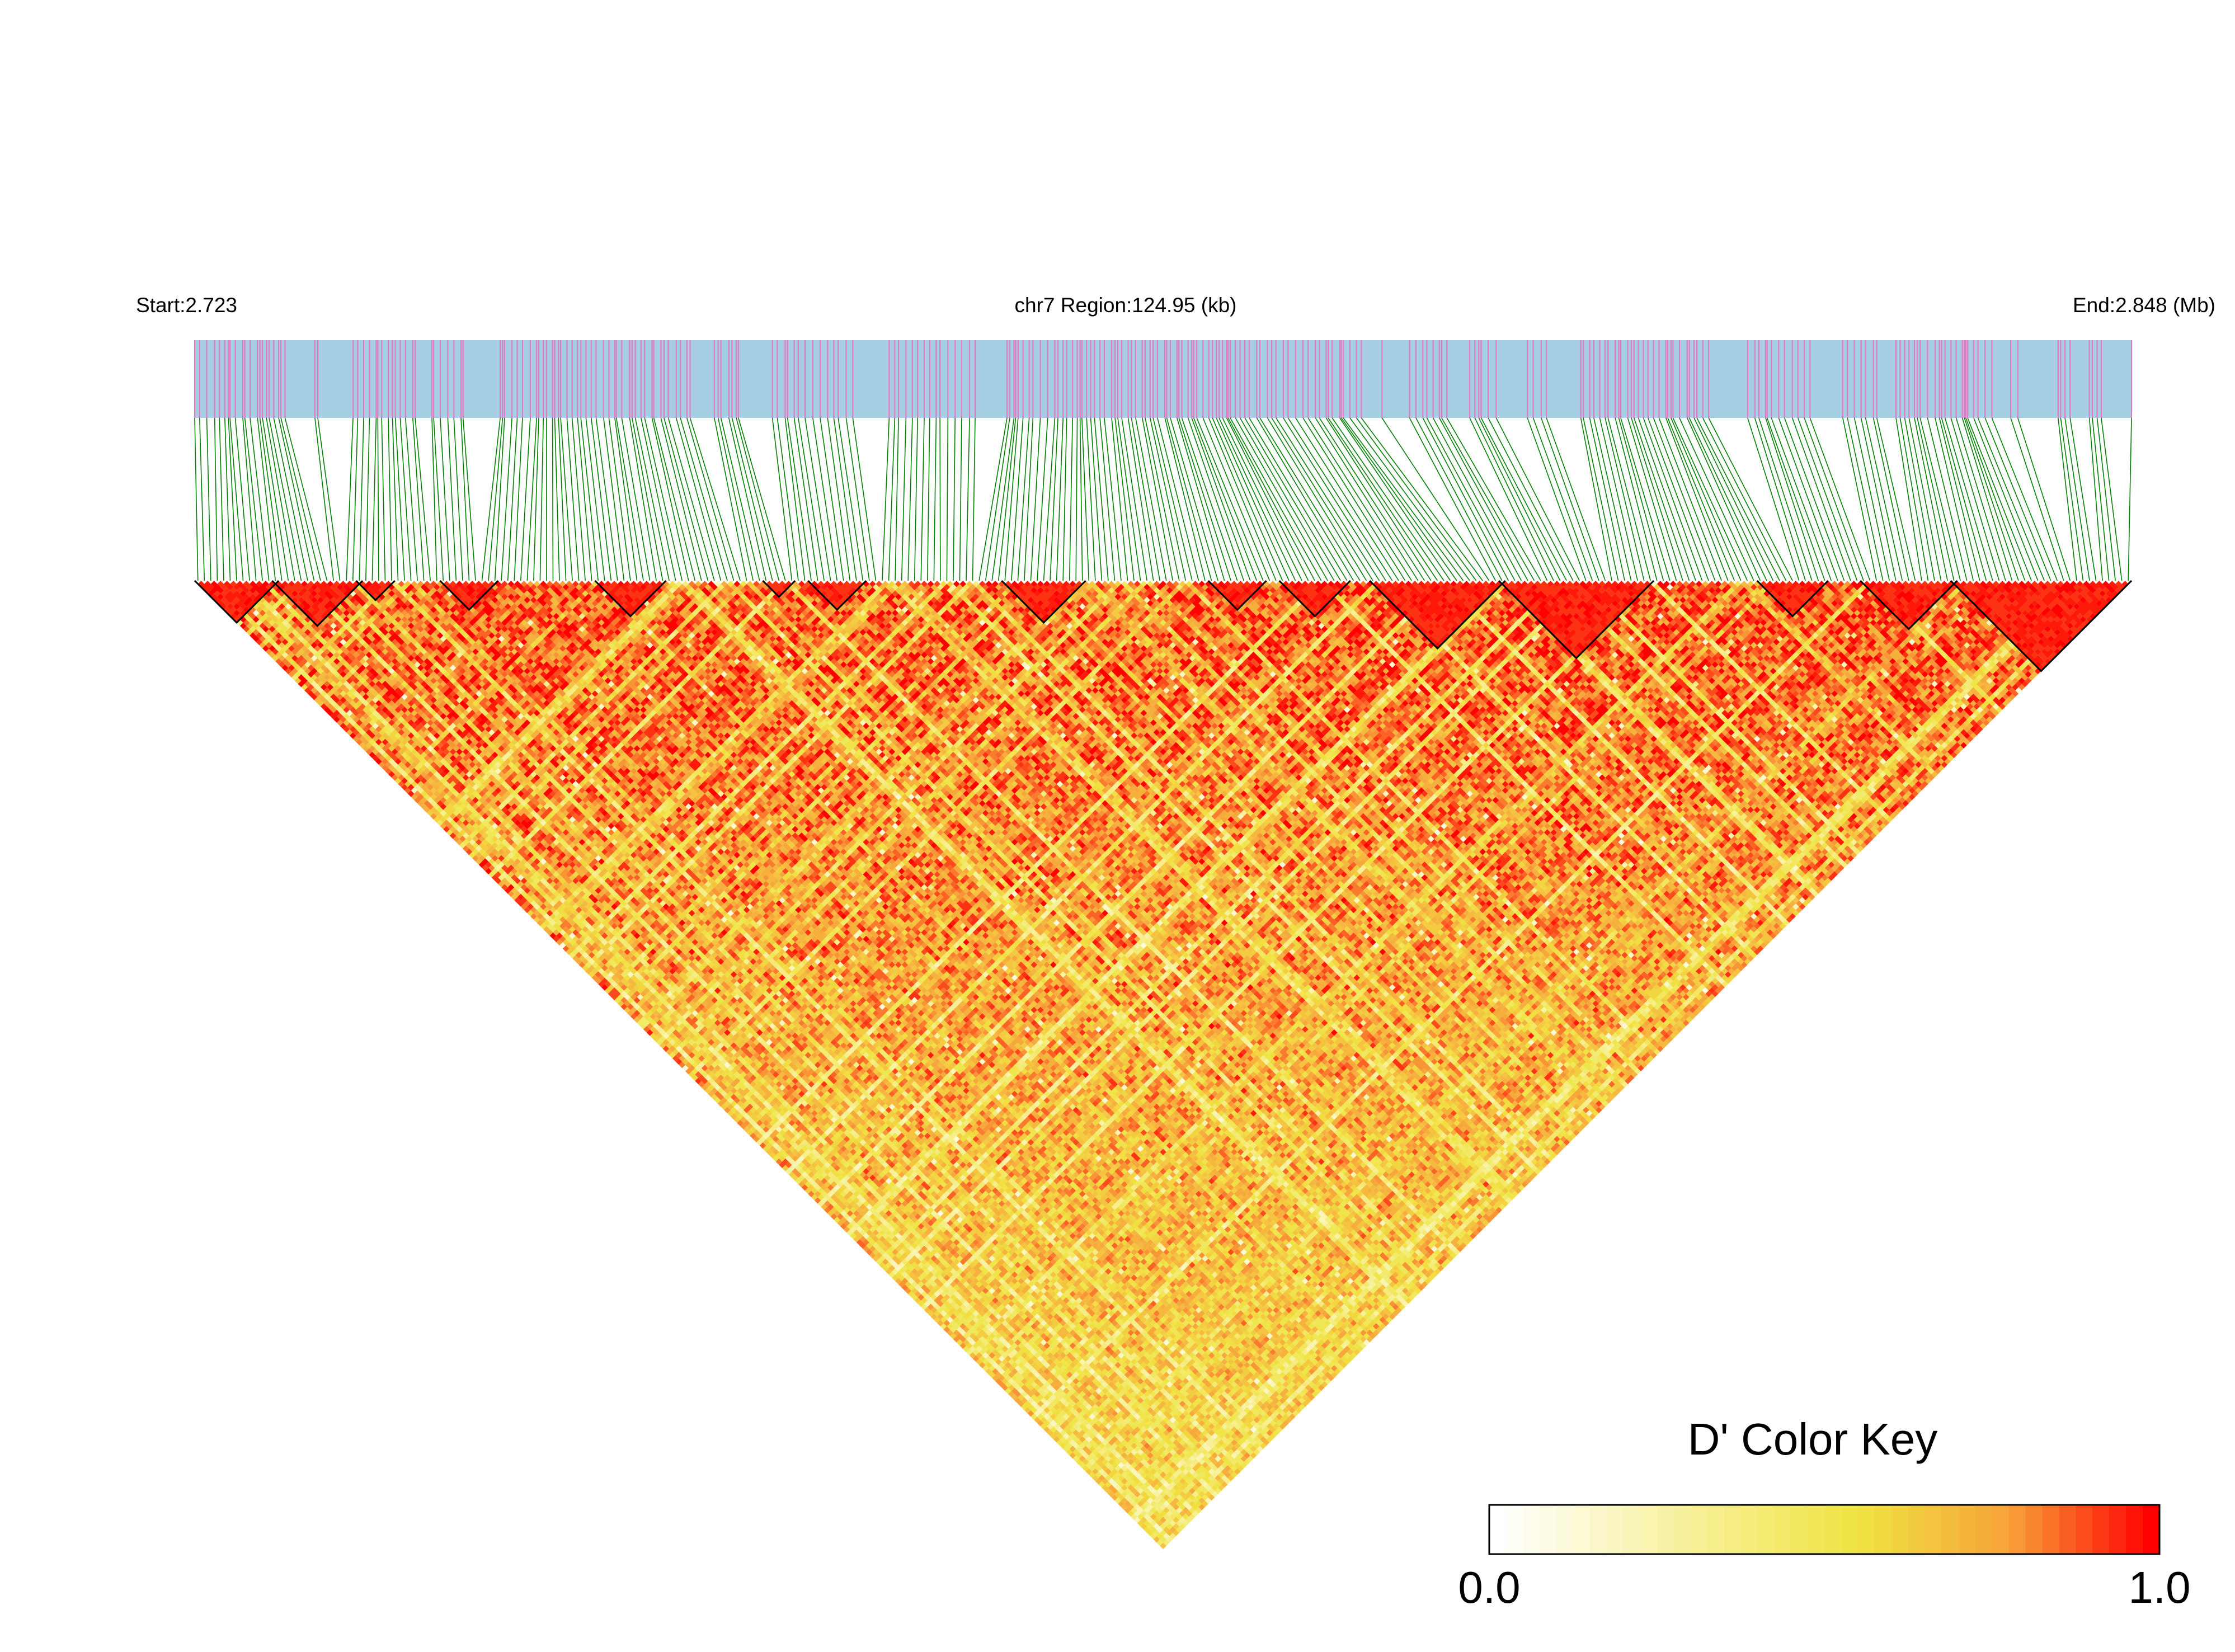 This screenshot has height=1652, width=2235. I want to click on color-key-frame, so click(1824, 1529).